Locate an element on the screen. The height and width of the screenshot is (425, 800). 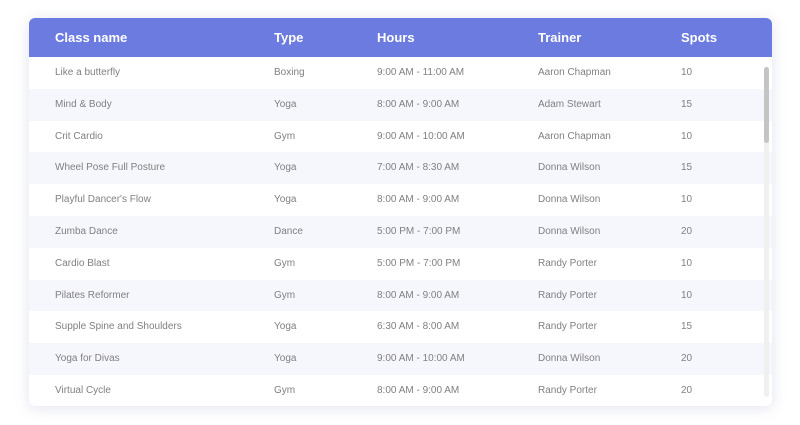
vertical-scrollbar is located at coordinates (766, 232).